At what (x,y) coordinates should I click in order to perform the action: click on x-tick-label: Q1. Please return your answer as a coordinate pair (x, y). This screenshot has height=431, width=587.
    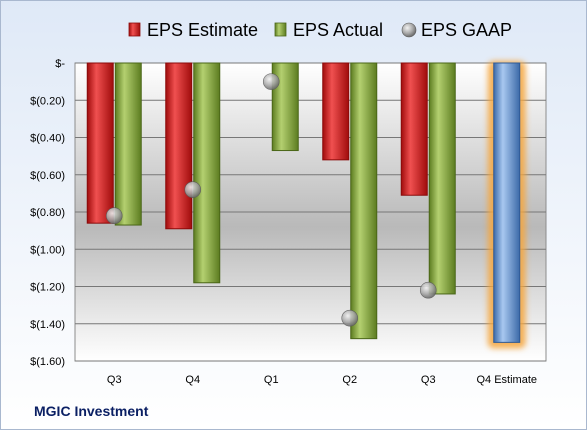
    Looking at the image, I should click on (271, 380).